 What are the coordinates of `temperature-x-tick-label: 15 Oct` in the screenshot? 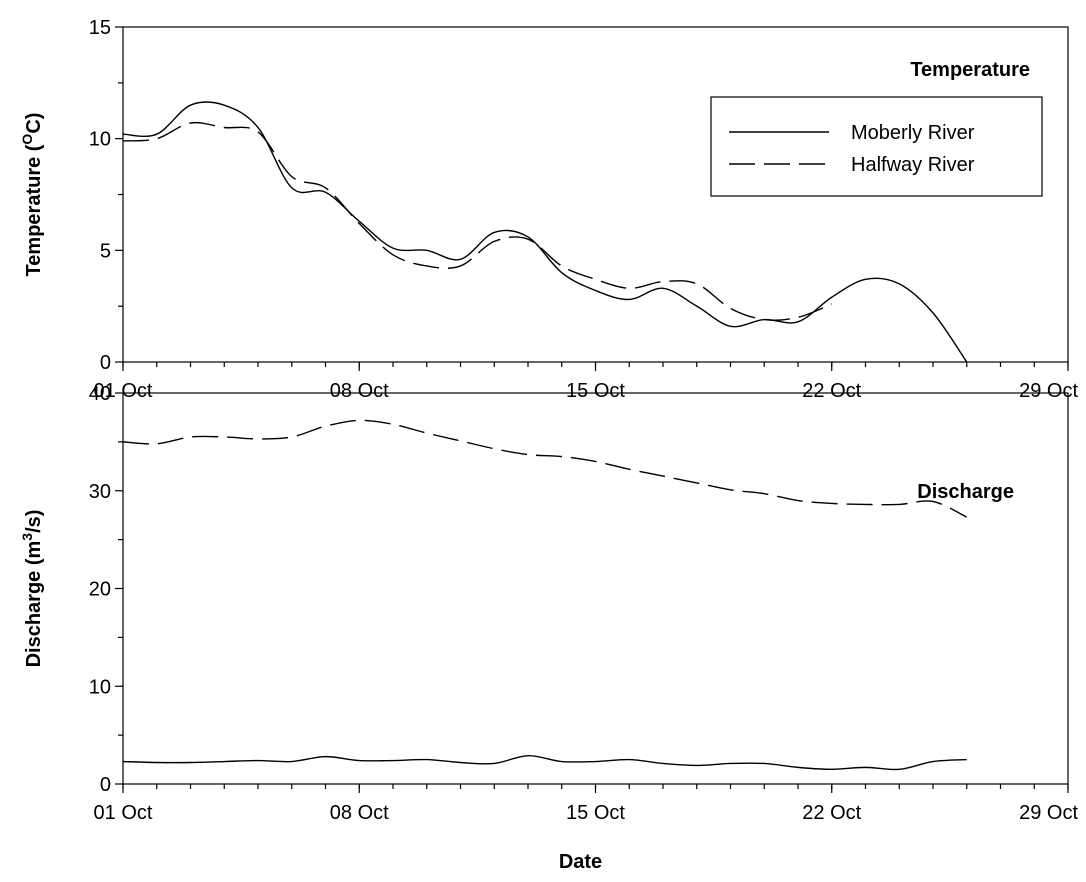 It's located at (595, 391).